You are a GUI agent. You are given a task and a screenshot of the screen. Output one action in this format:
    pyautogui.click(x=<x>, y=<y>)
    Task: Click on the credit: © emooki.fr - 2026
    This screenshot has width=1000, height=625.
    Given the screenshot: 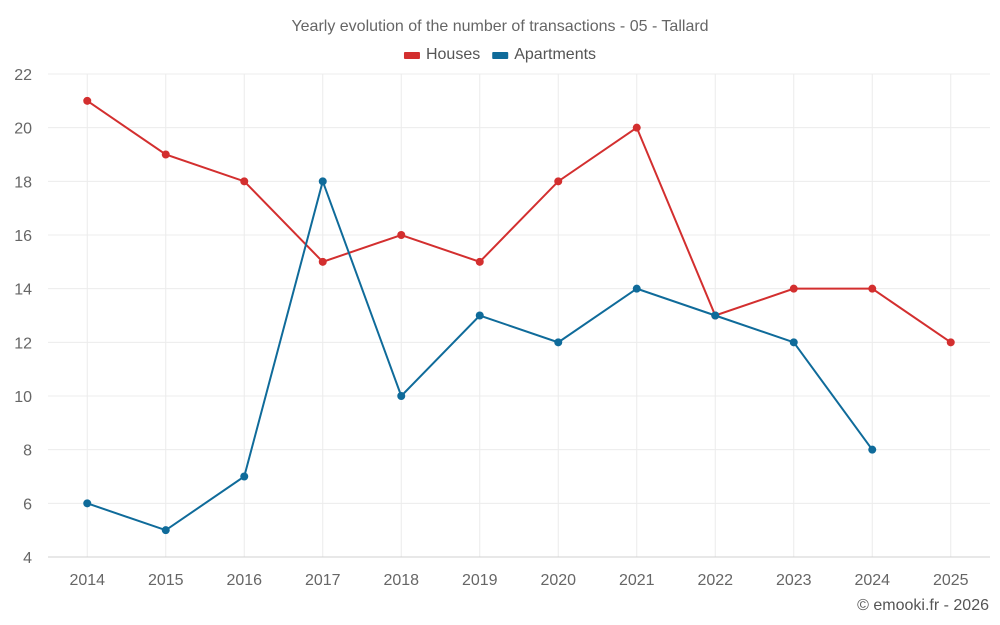 What is the action you would take?
    pyautogui.click(x=923, y=605)
    